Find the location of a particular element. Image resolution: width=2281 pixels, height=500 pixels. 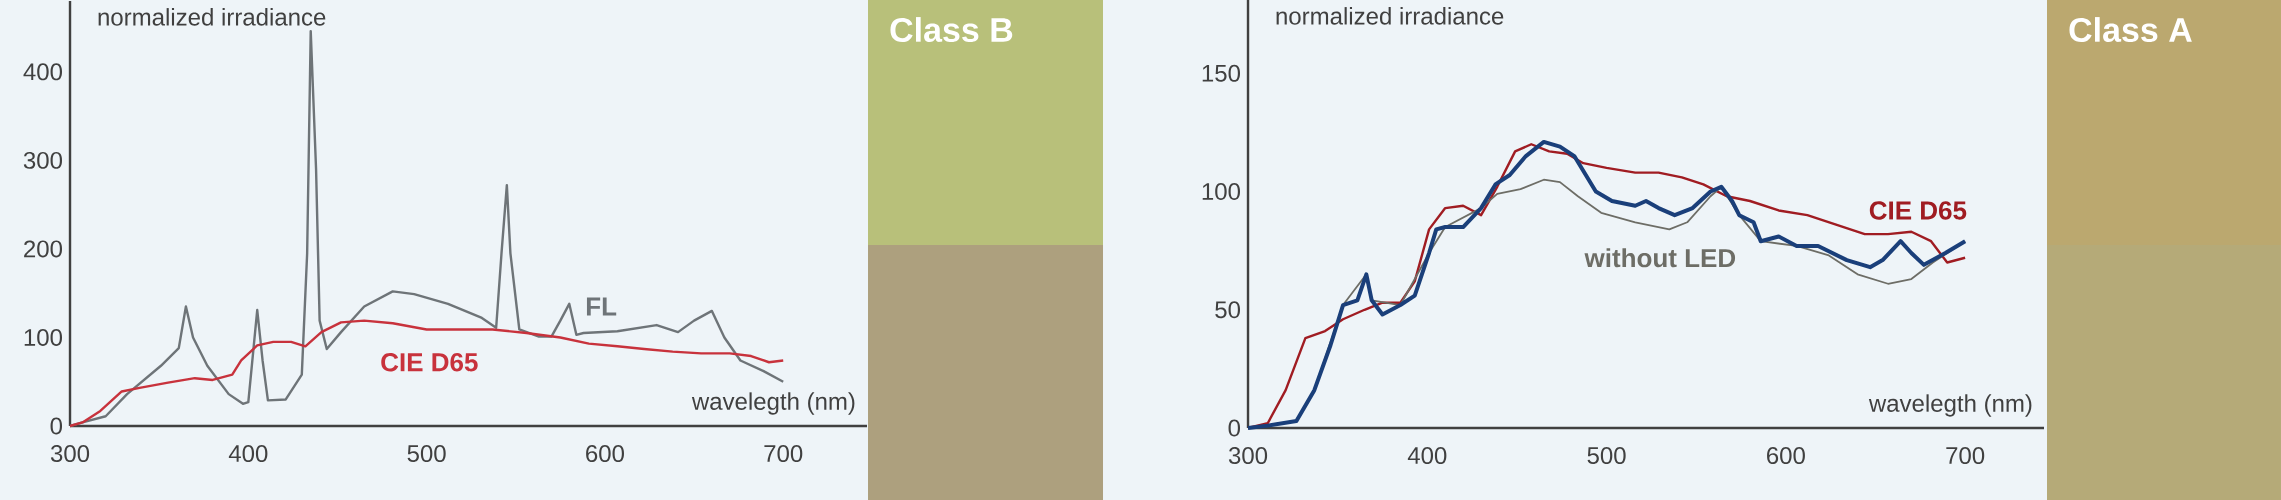

text: Class A is located at coordinates (2130, 30).